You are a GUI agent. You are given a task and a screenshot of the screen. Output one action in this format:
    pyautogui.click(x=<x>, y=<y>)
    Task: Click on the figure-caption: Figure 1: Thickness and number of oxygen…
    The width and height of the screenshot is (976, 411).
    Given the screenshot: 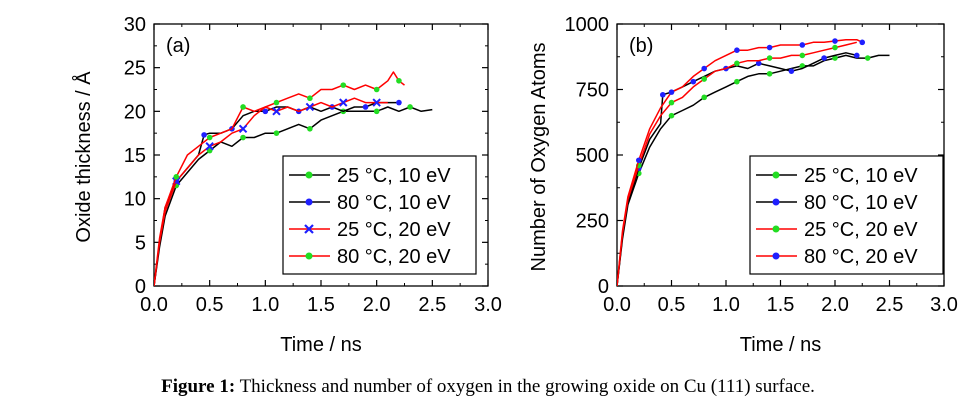 What is the action you would take?
    pyautogui.click(x=488, y=387)
    